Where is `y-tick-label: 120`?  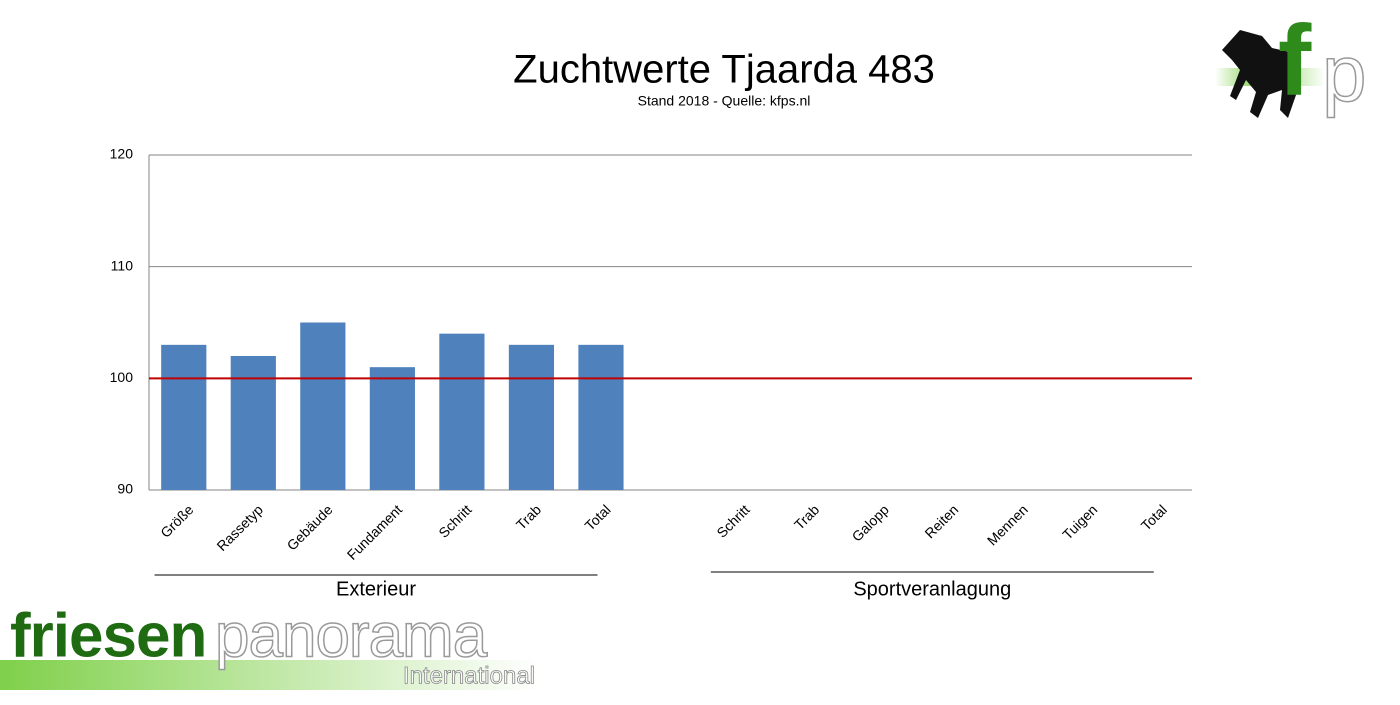 y-tick-label: 120 is located at coordinates (122, 154).